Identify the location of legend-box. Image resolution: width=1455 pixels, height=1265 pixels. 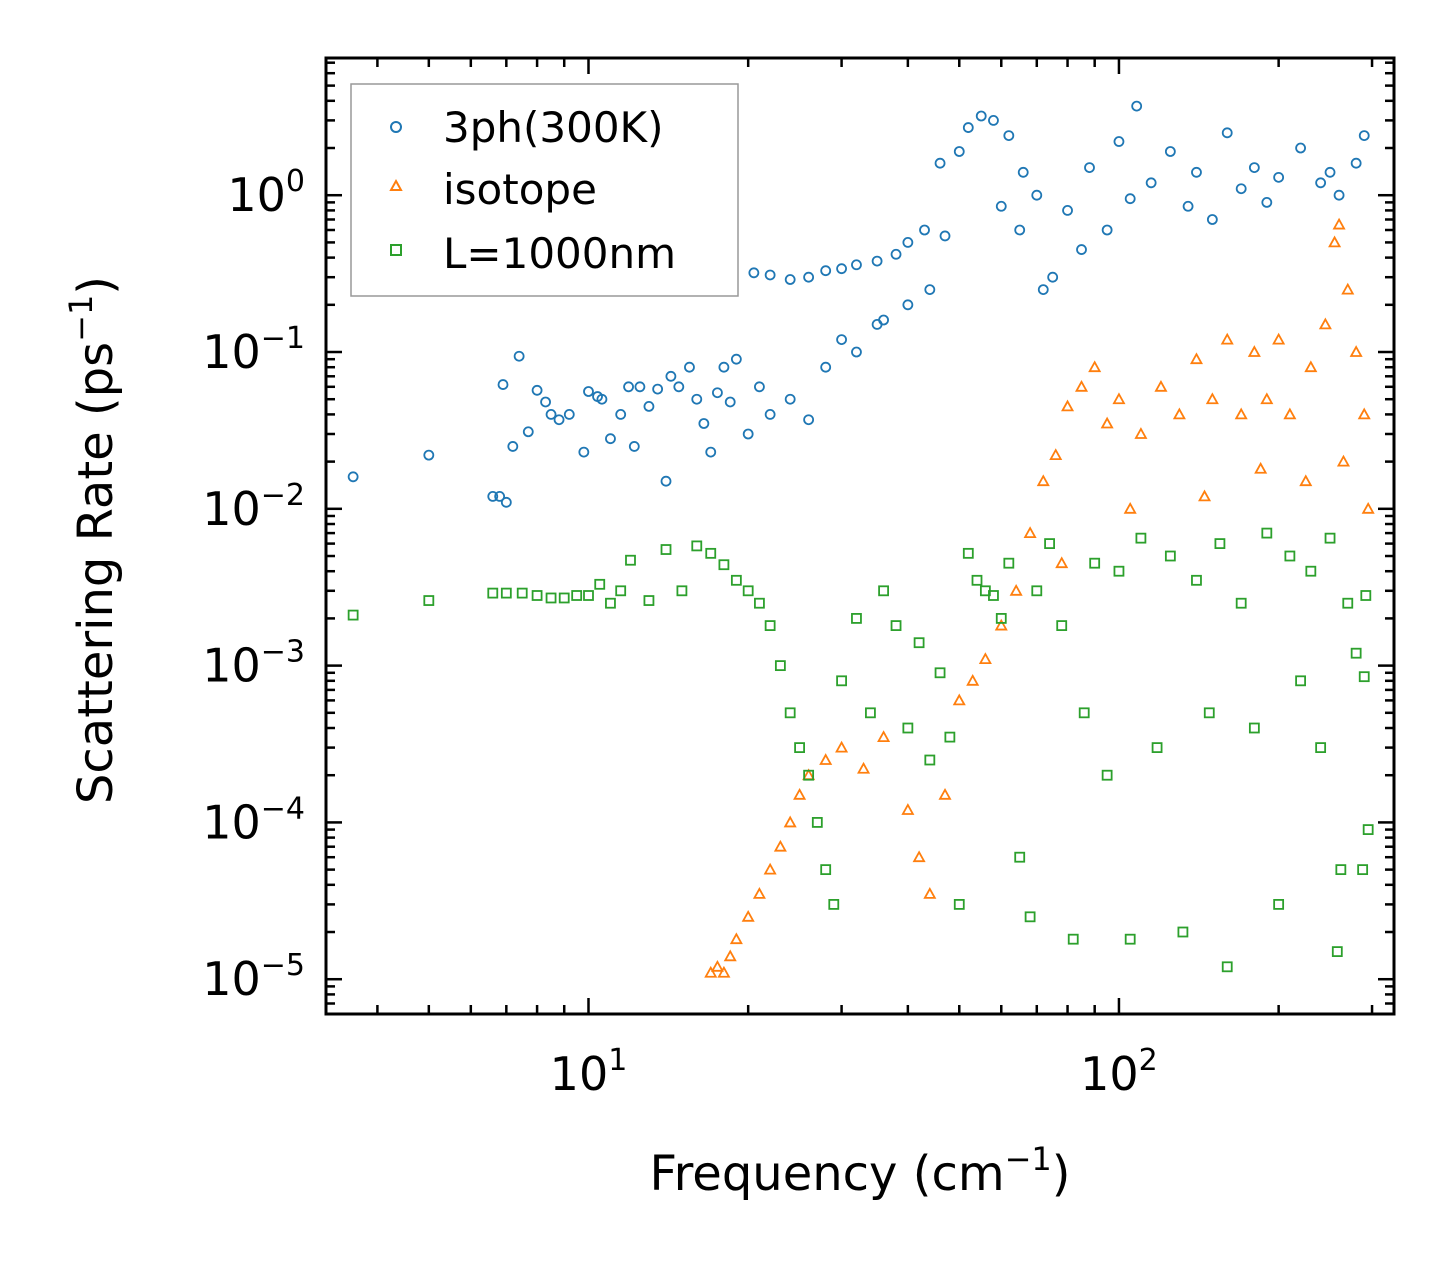
(544, 190).